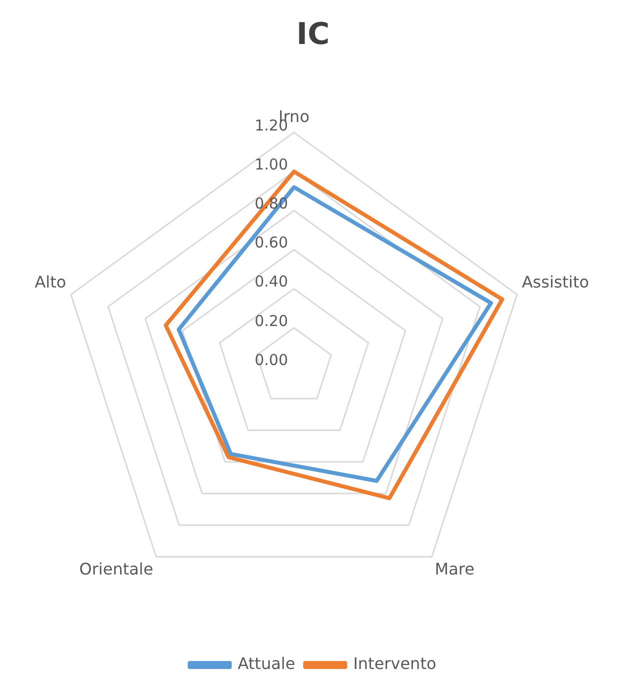  I want to click on legend-label: Attuale, so click(267, 664).